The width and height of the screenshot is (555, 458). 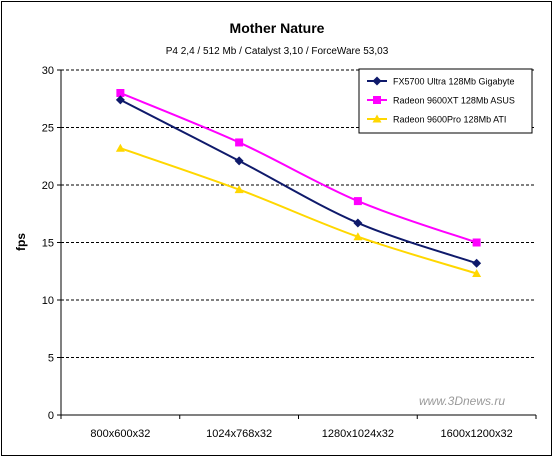 What do you see at coordinates (51, 359) in the screenshot?
I see `y-tick-label: 5` at bounding box center [51, 359].